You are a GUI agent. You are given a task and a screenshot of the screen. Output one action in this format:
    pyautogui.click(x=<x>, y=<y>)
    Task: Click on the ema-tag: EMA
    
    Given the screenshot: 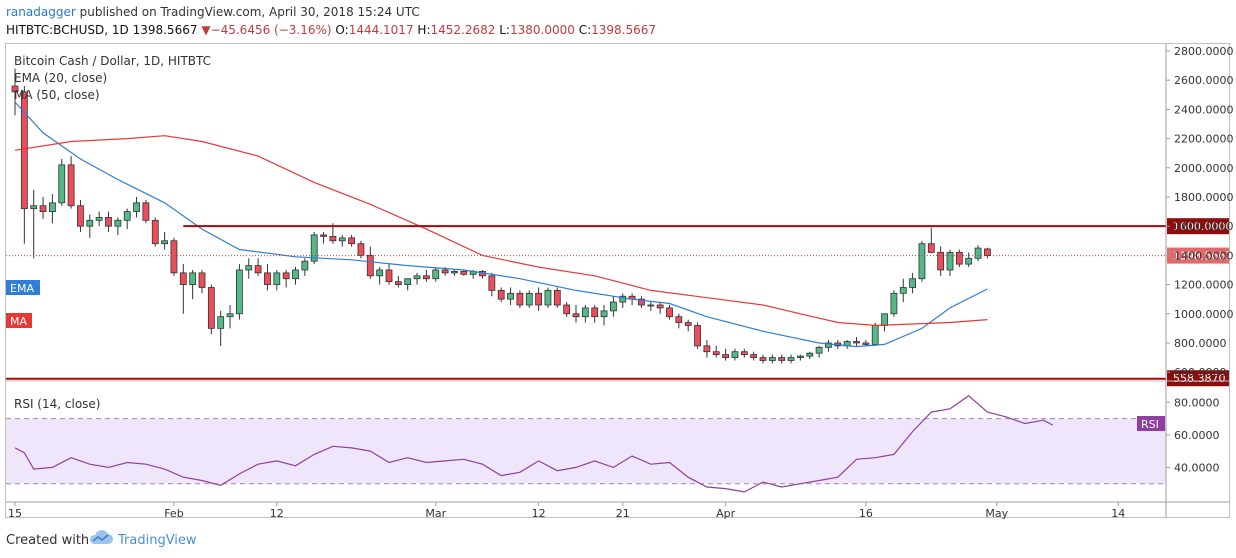 What is the action you would take?
    pyautogui.click(x=23, y=287)
    